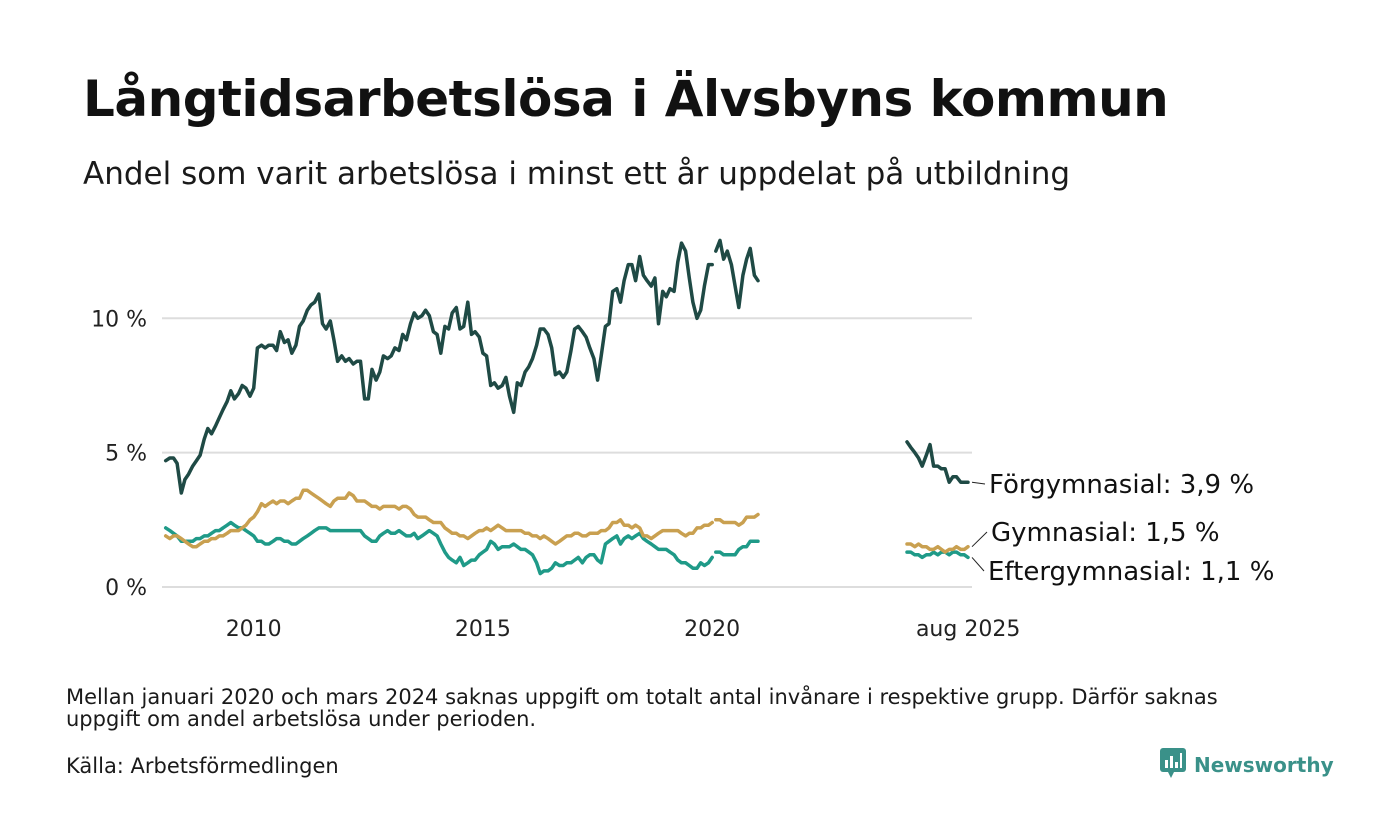  Describe the element at coordinates (202, 766) in the screenshot. I see `source-line: Källa: Arbetsförmedlingen` at that location.